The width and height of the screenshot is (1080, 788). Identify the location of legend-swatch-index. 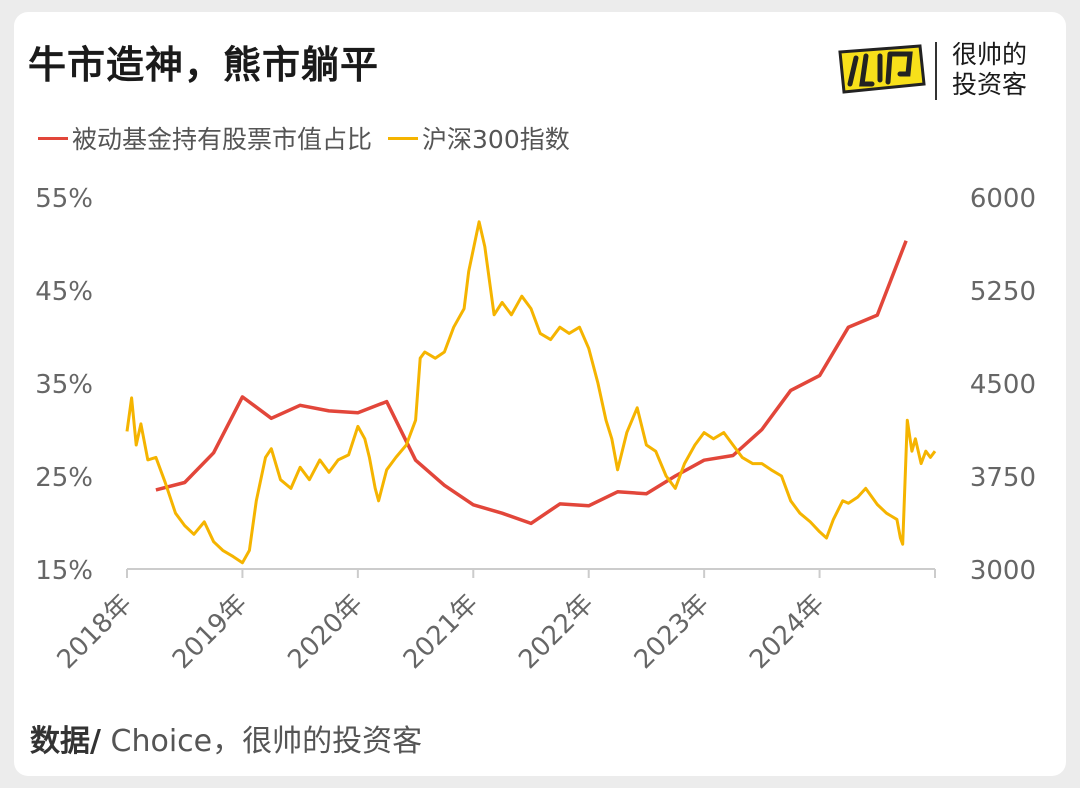
(403, 138).